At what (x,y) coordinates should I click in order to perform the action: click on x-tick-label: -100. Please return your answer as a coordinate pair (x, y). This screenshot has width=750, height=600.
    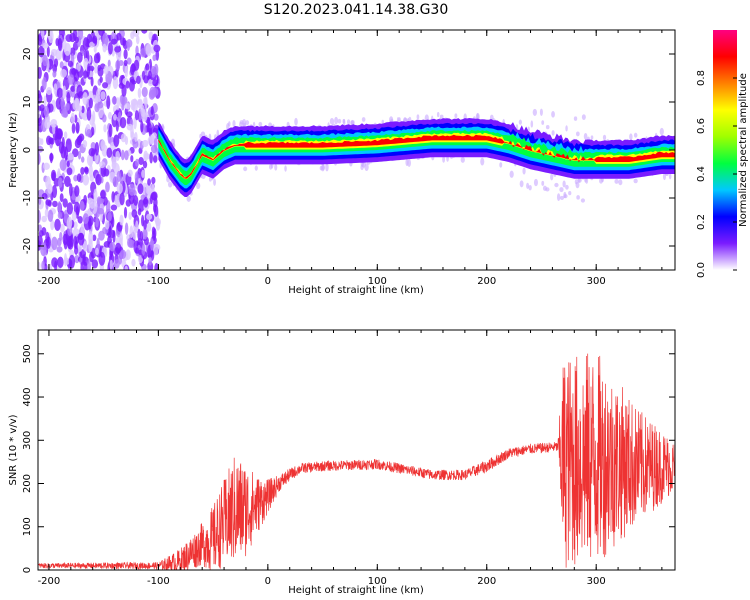
    Looking at the image, I should click on (158, 581).